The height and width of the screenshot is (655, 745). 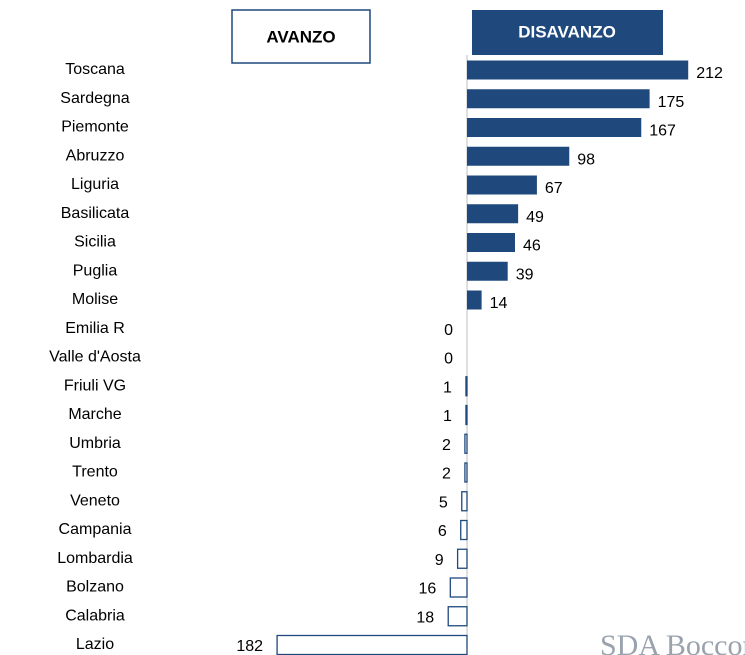 What do you see at coordinates (95, 472) in the screenshot?
I see `category-label: Trento` at bounding box center [95, 472].